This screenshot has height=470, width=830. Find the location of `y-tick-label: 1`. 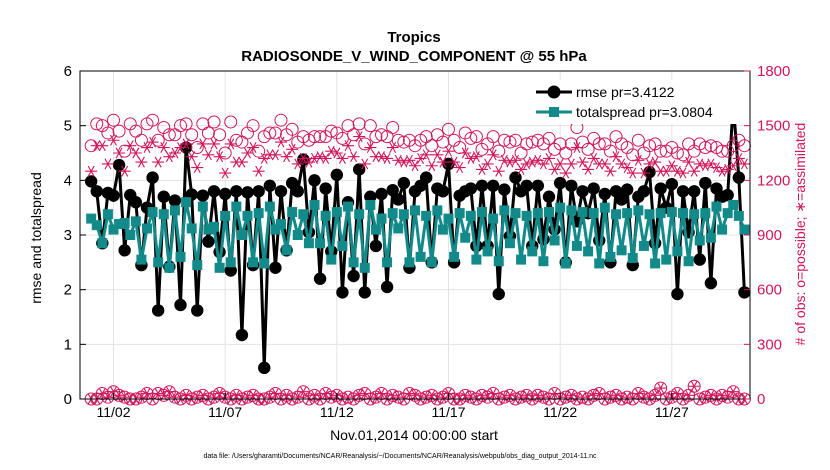

y-tick-label: 1 is located at coordinates (68, 344).